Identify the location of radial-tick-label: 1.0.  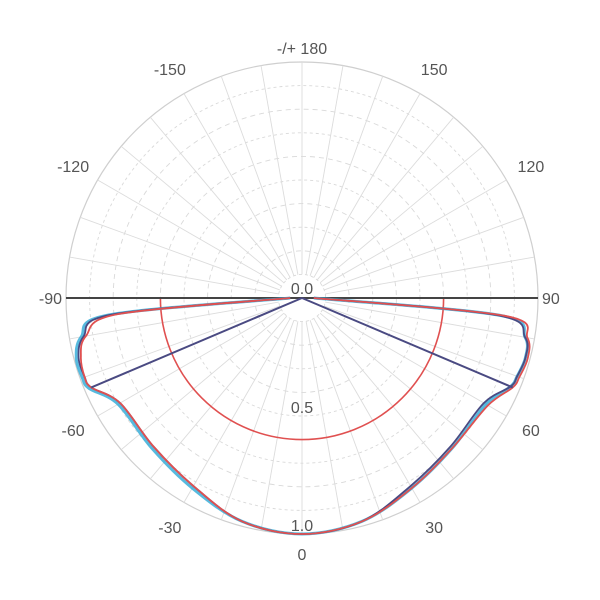
(302, 526).